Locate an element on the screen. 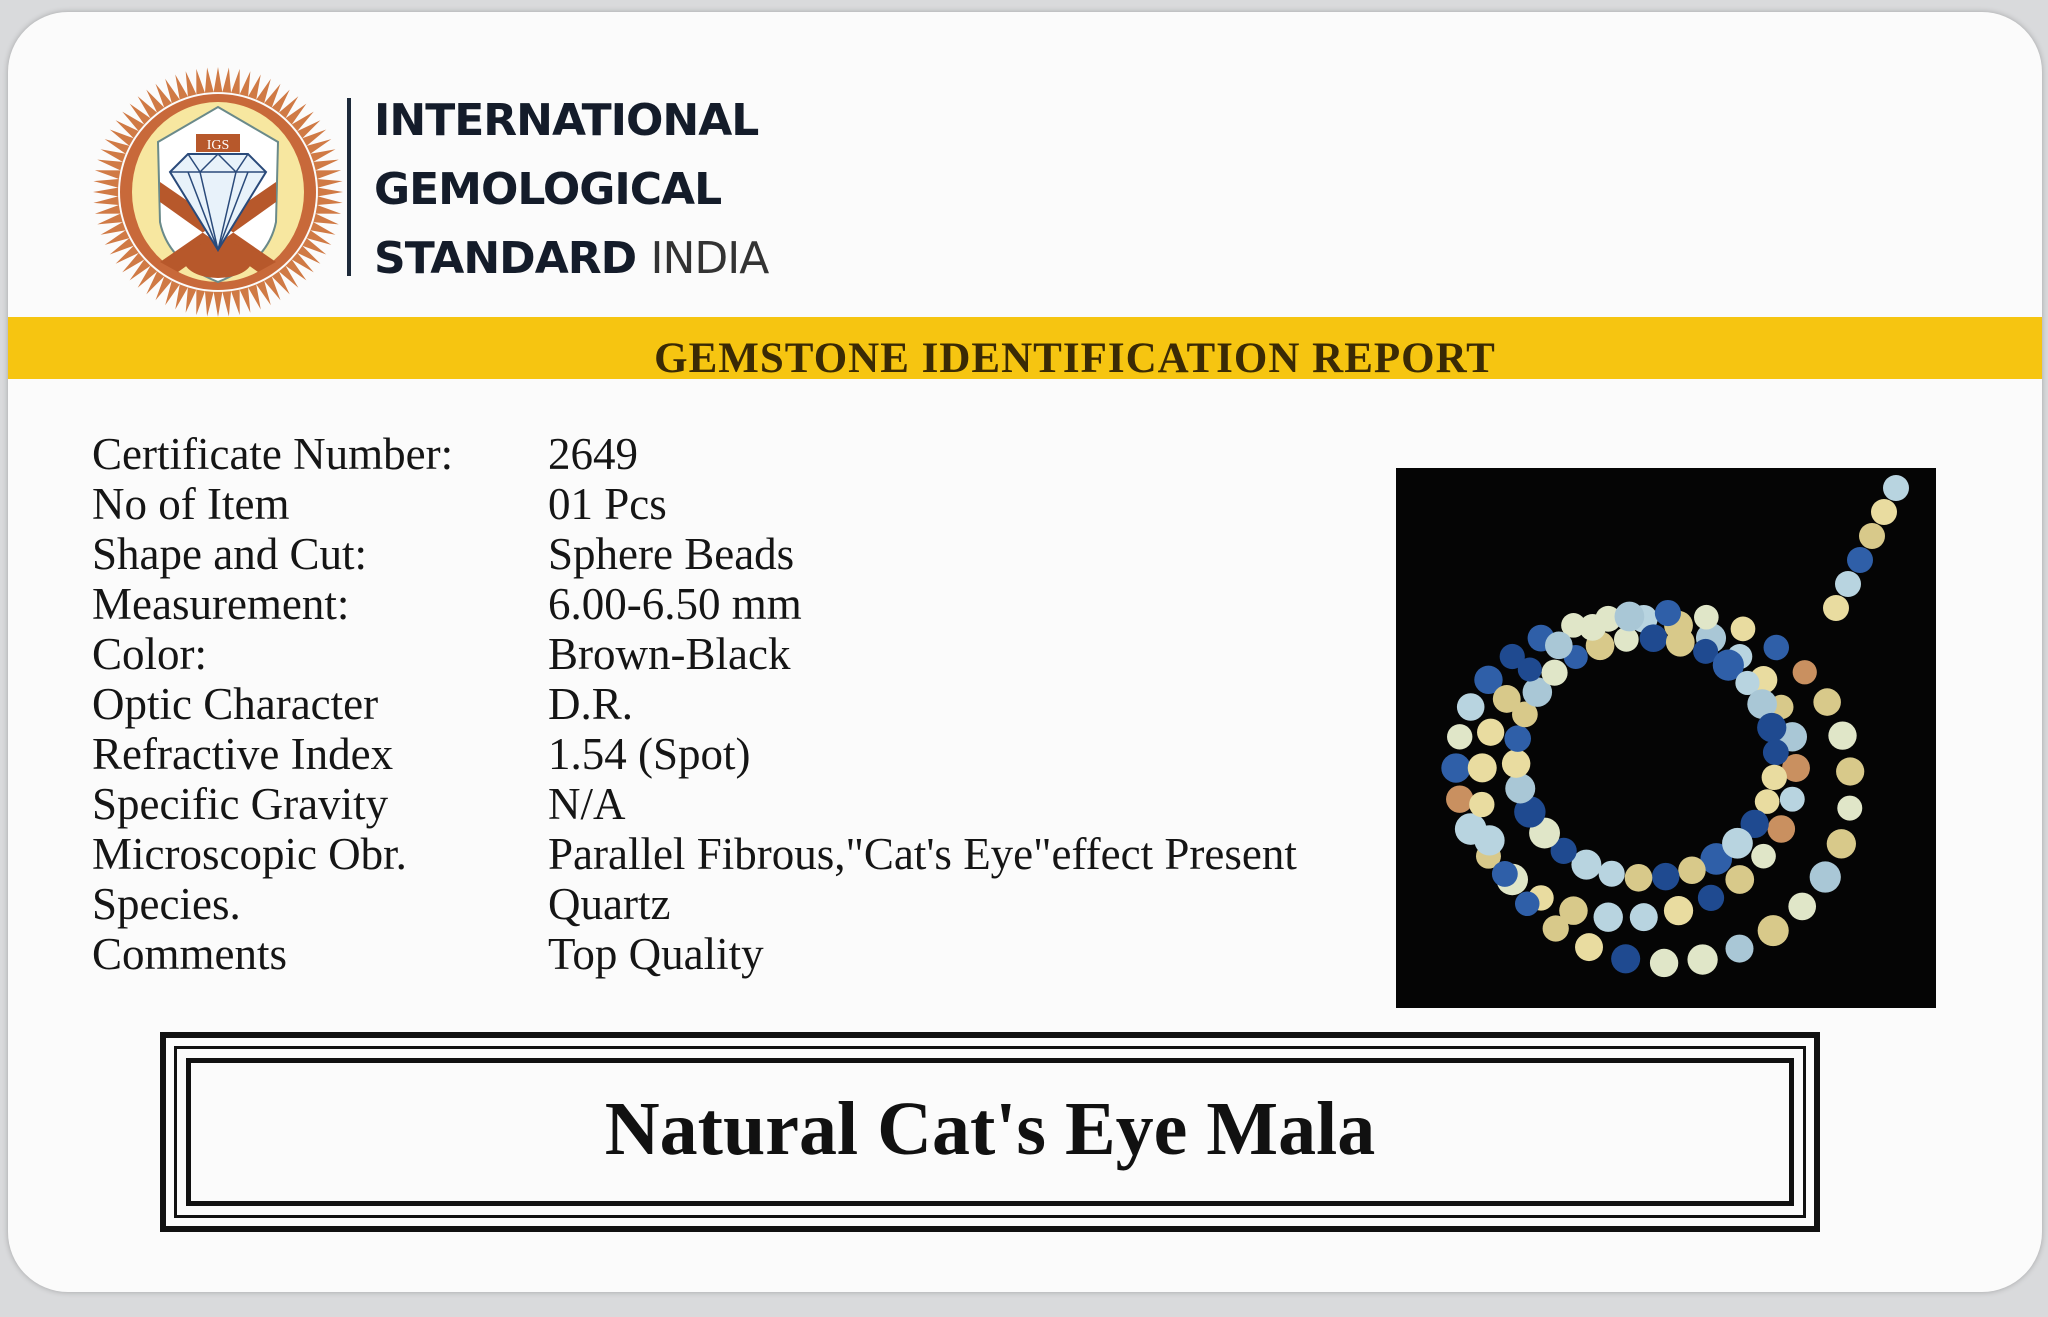 This screenshot has width=2048, height=1317. item-name-box: Natural Cat's Eye Mala is located at coordinates (990, 1132).